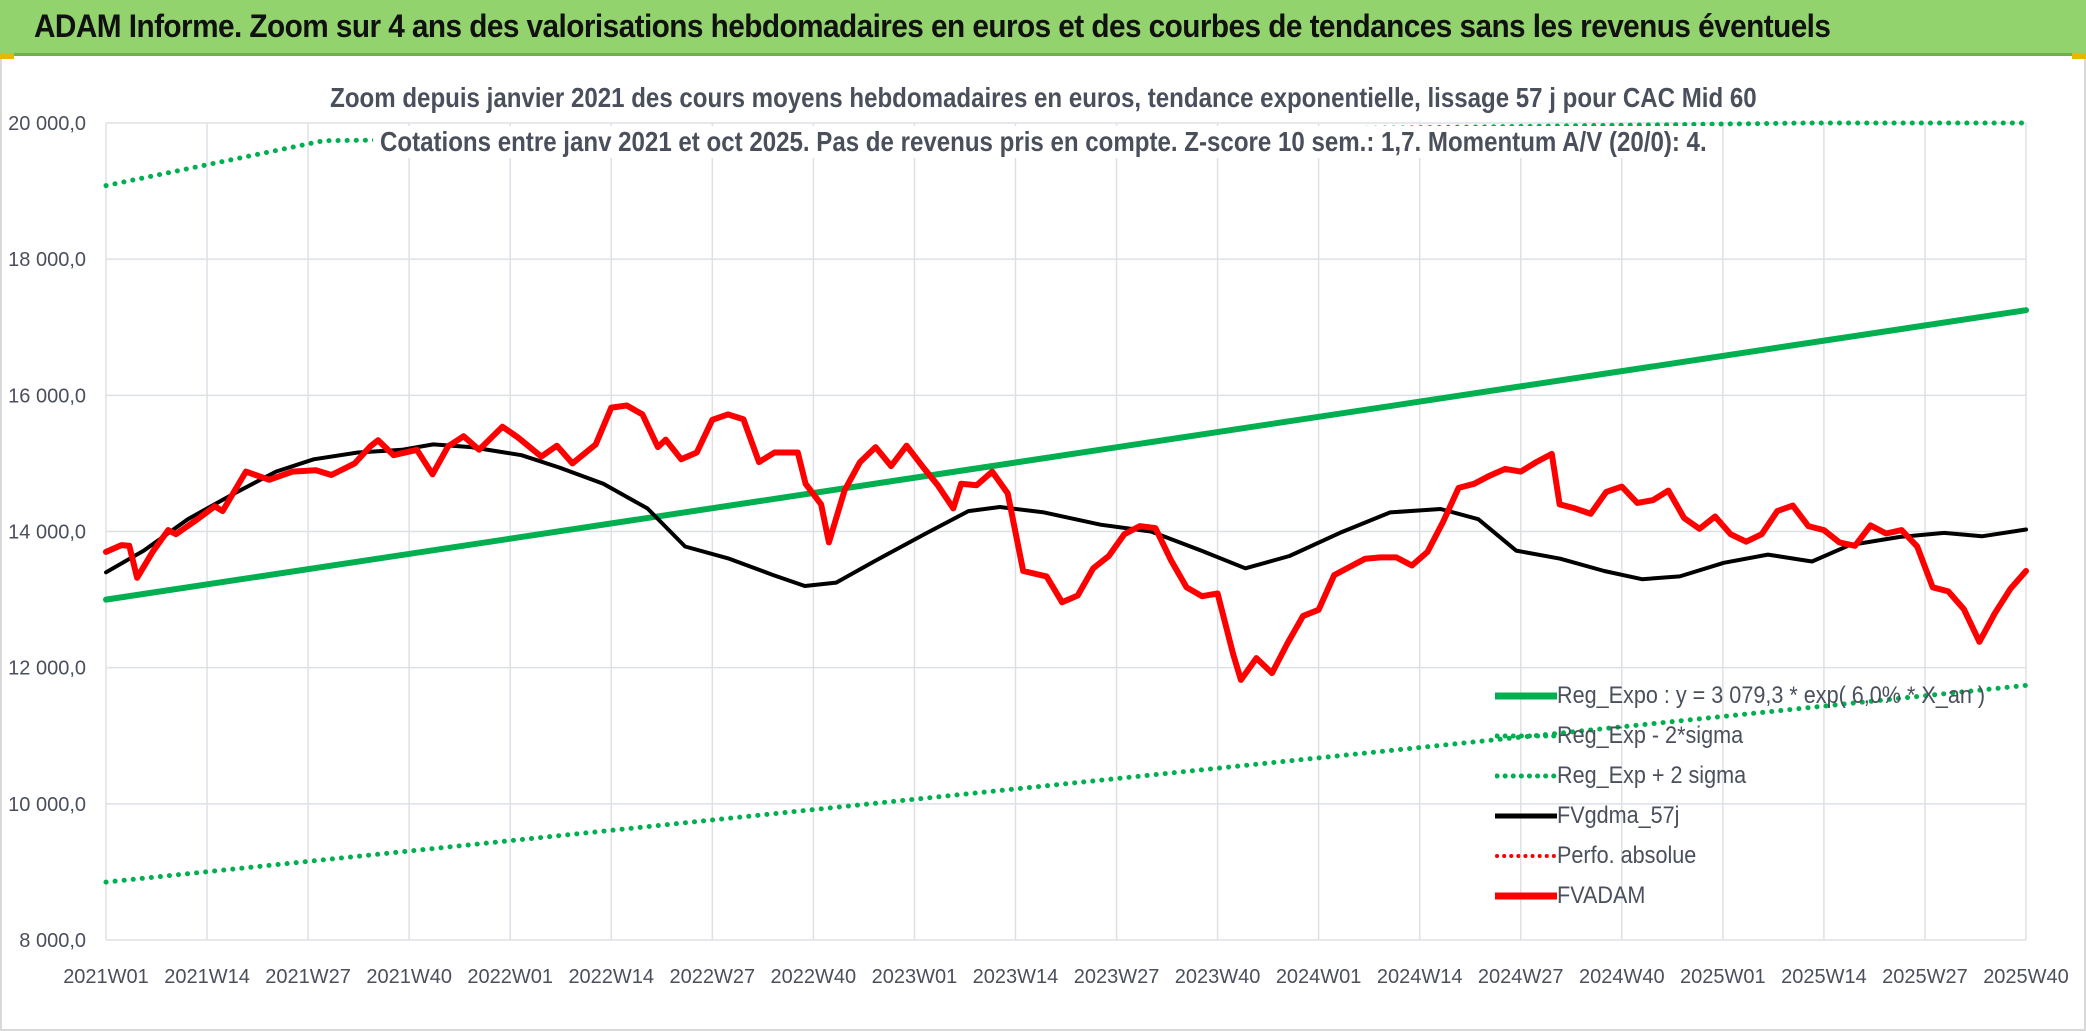 Image resolution: width=2086 pixels, height=1031 pixels. I want to click on legend-swatch-perfo, so click(1526, 856).